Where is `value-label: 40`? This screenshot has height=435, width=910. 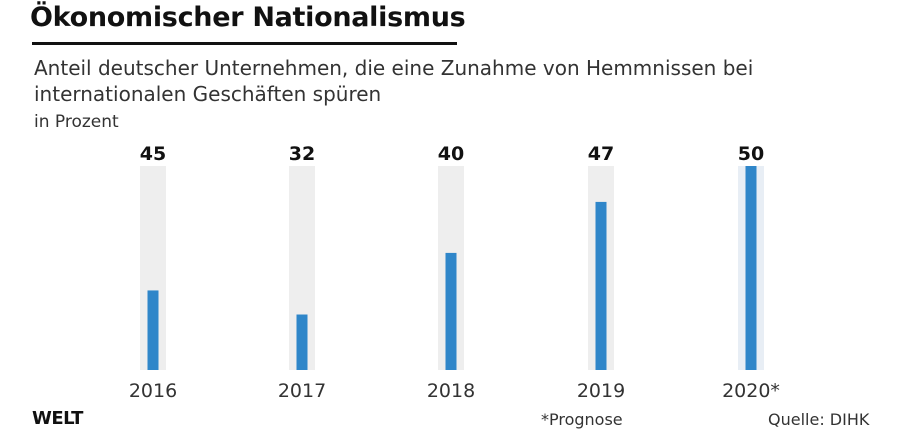
value-label: 40 is located at coordinates (451, 154).